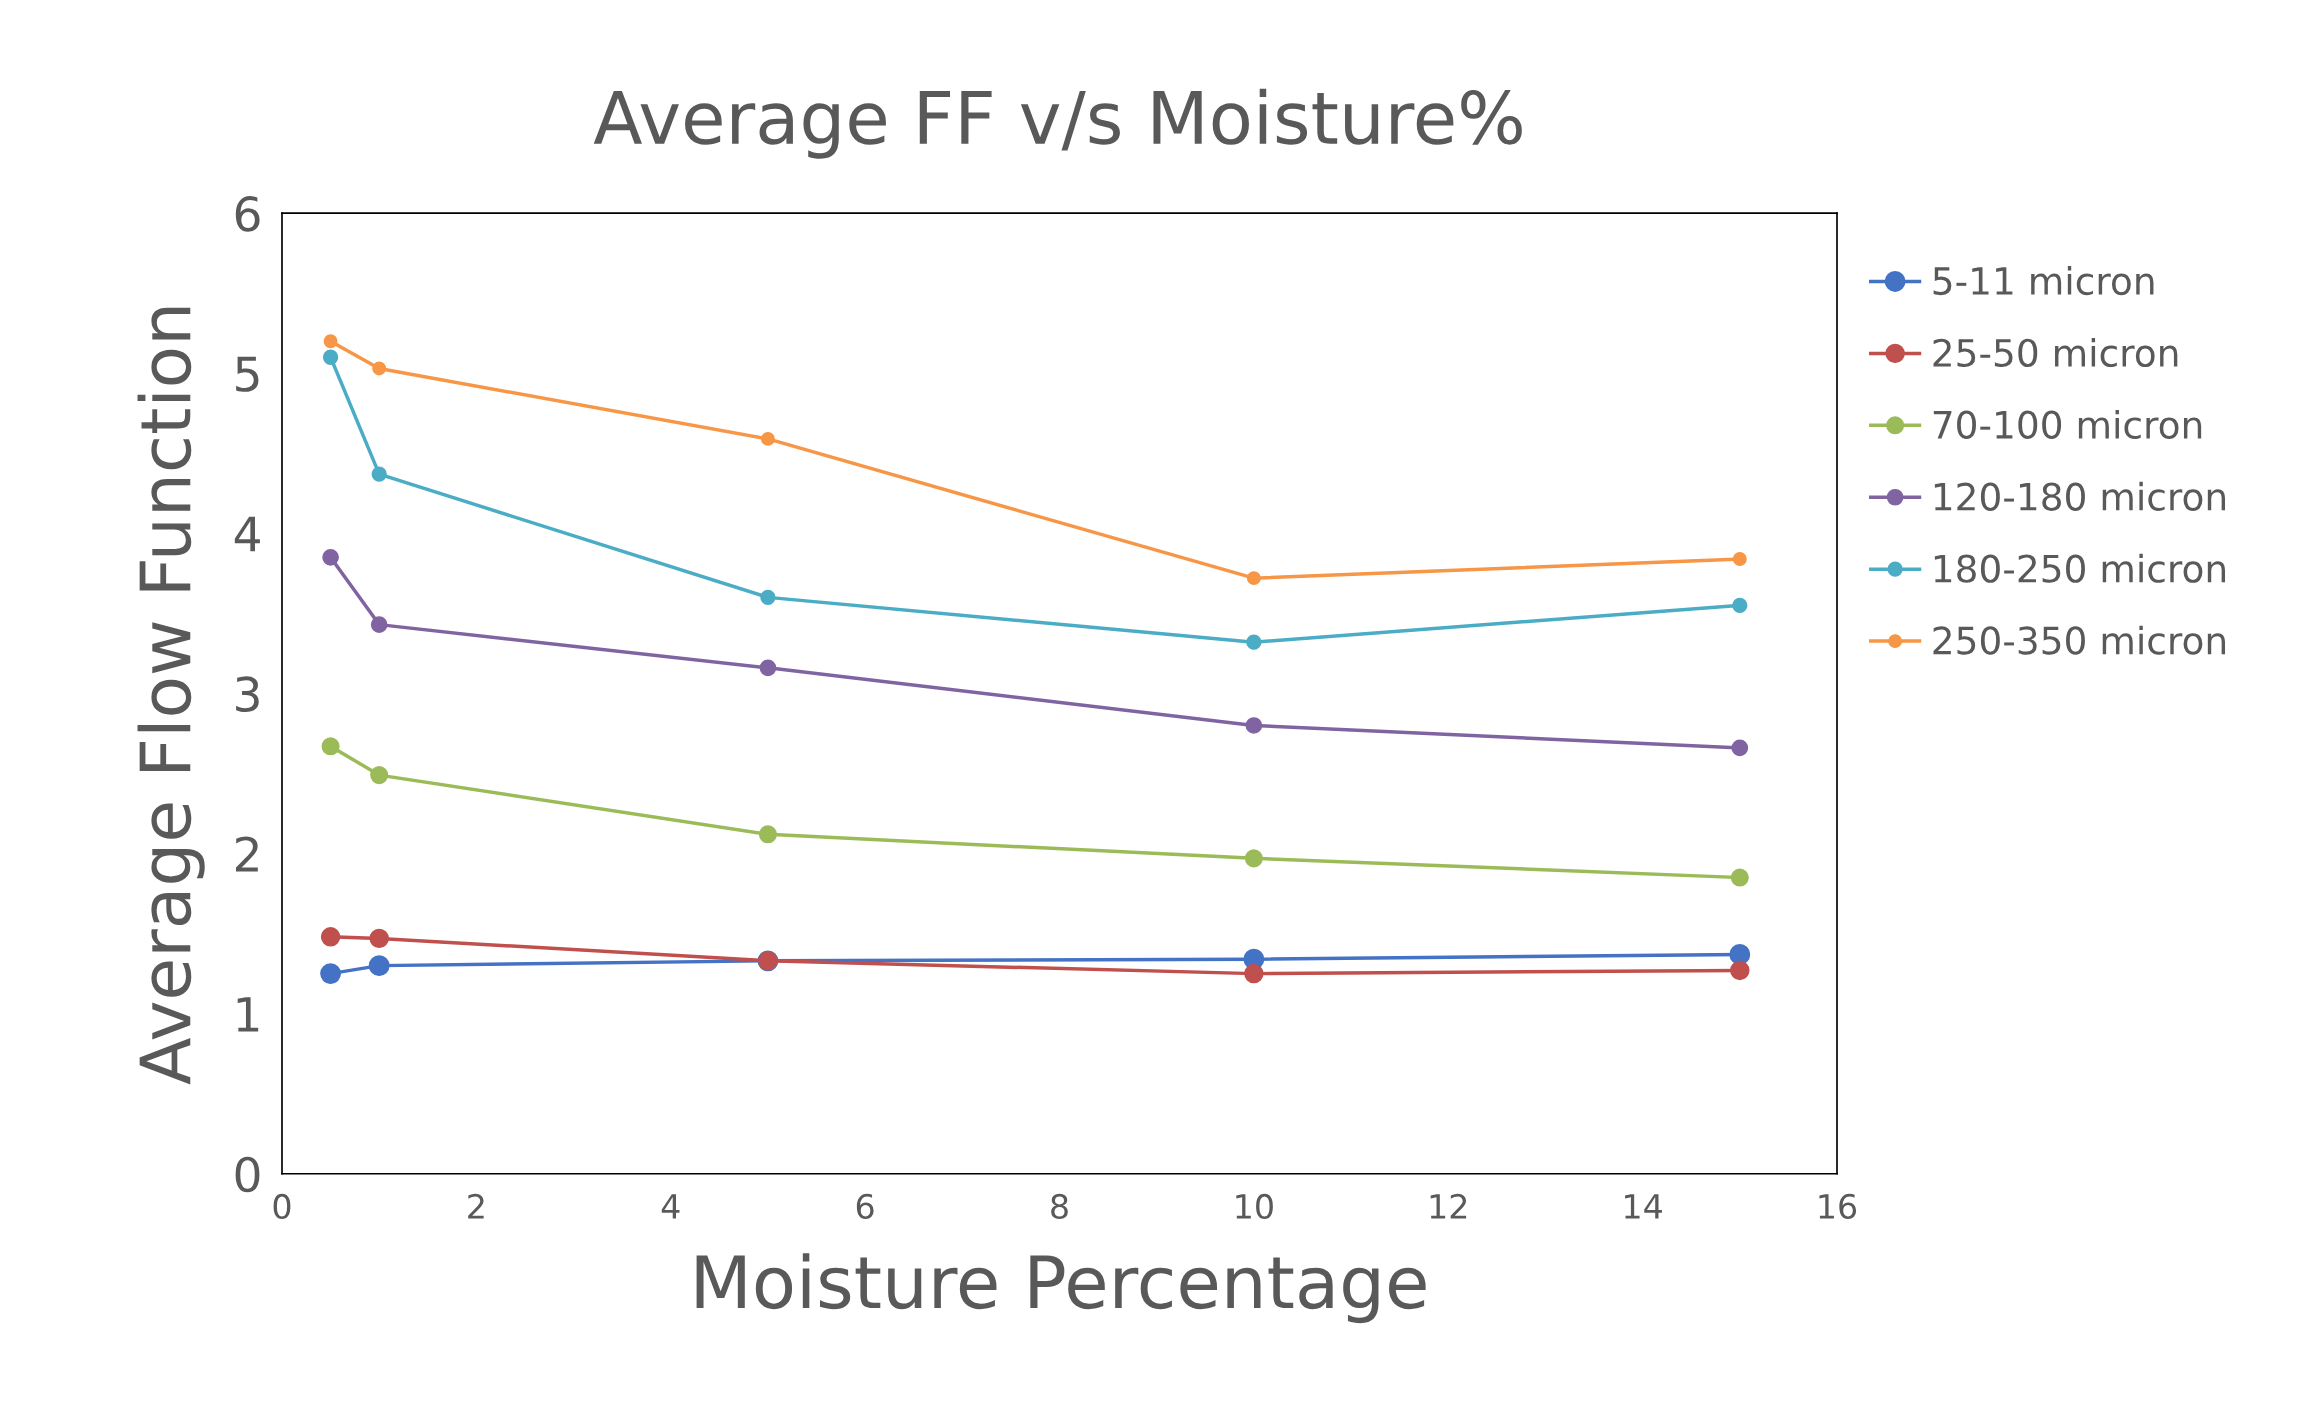 The width and height of the screenshot is (2302, 1421). I want to click on y-tick-label: 2, so click(246, 854).